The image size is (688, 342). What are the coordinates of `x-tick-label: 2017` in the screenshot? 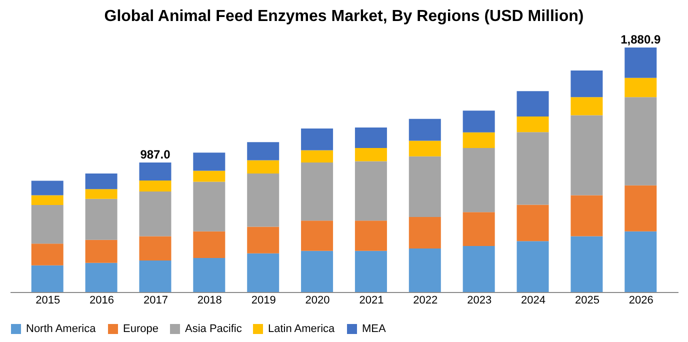 It's located at (155, 300).